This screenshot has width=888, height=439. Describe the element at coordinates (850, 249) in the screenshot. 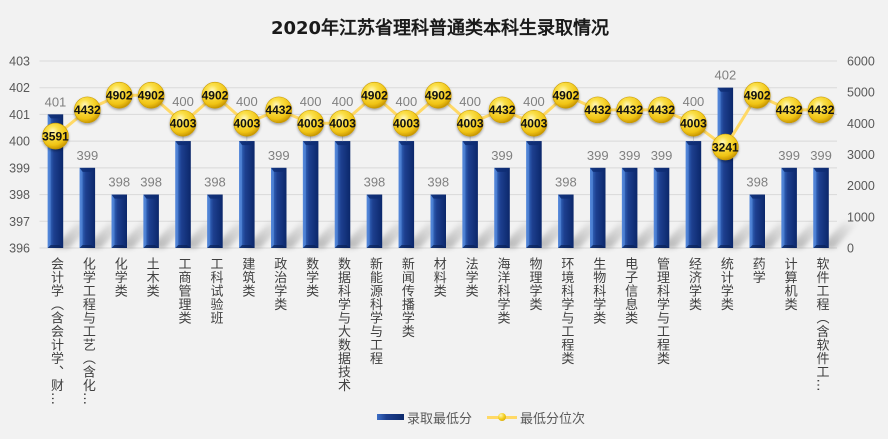

I see `y-right-tick-label: 0` at that location.